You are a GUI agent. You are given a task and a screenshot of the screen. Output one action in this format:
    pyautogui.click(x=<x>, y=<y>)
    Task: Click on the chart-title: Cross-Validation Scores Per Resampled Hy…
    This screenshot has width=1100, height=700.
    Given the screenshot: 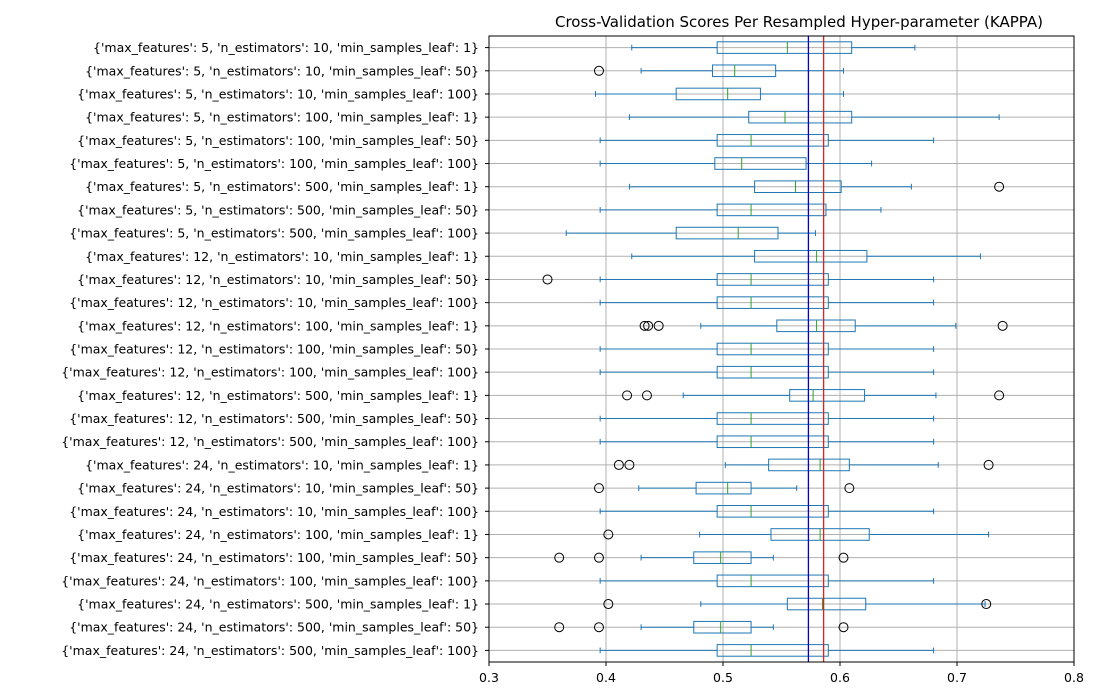 What is the action you would take?
    pyautogui.click(x=799, y=22)
    